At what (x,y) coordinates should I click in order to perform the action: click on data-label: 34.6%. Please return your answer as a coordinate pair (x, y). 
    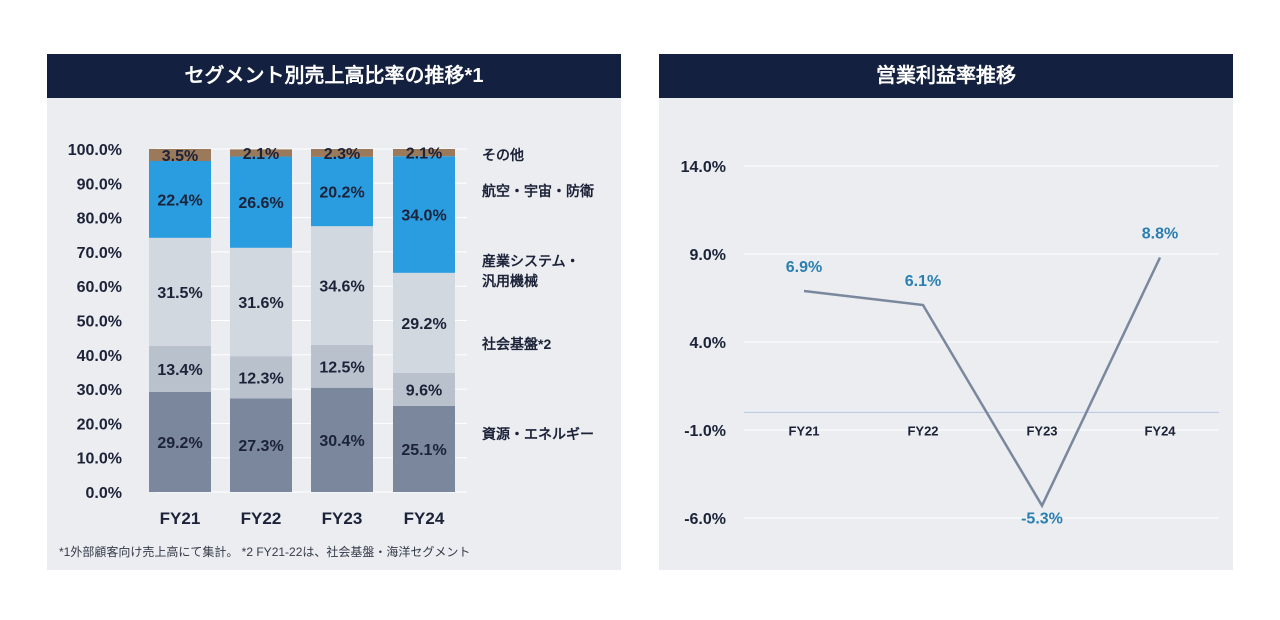
    Looking at the image, I should click on (341, 287).